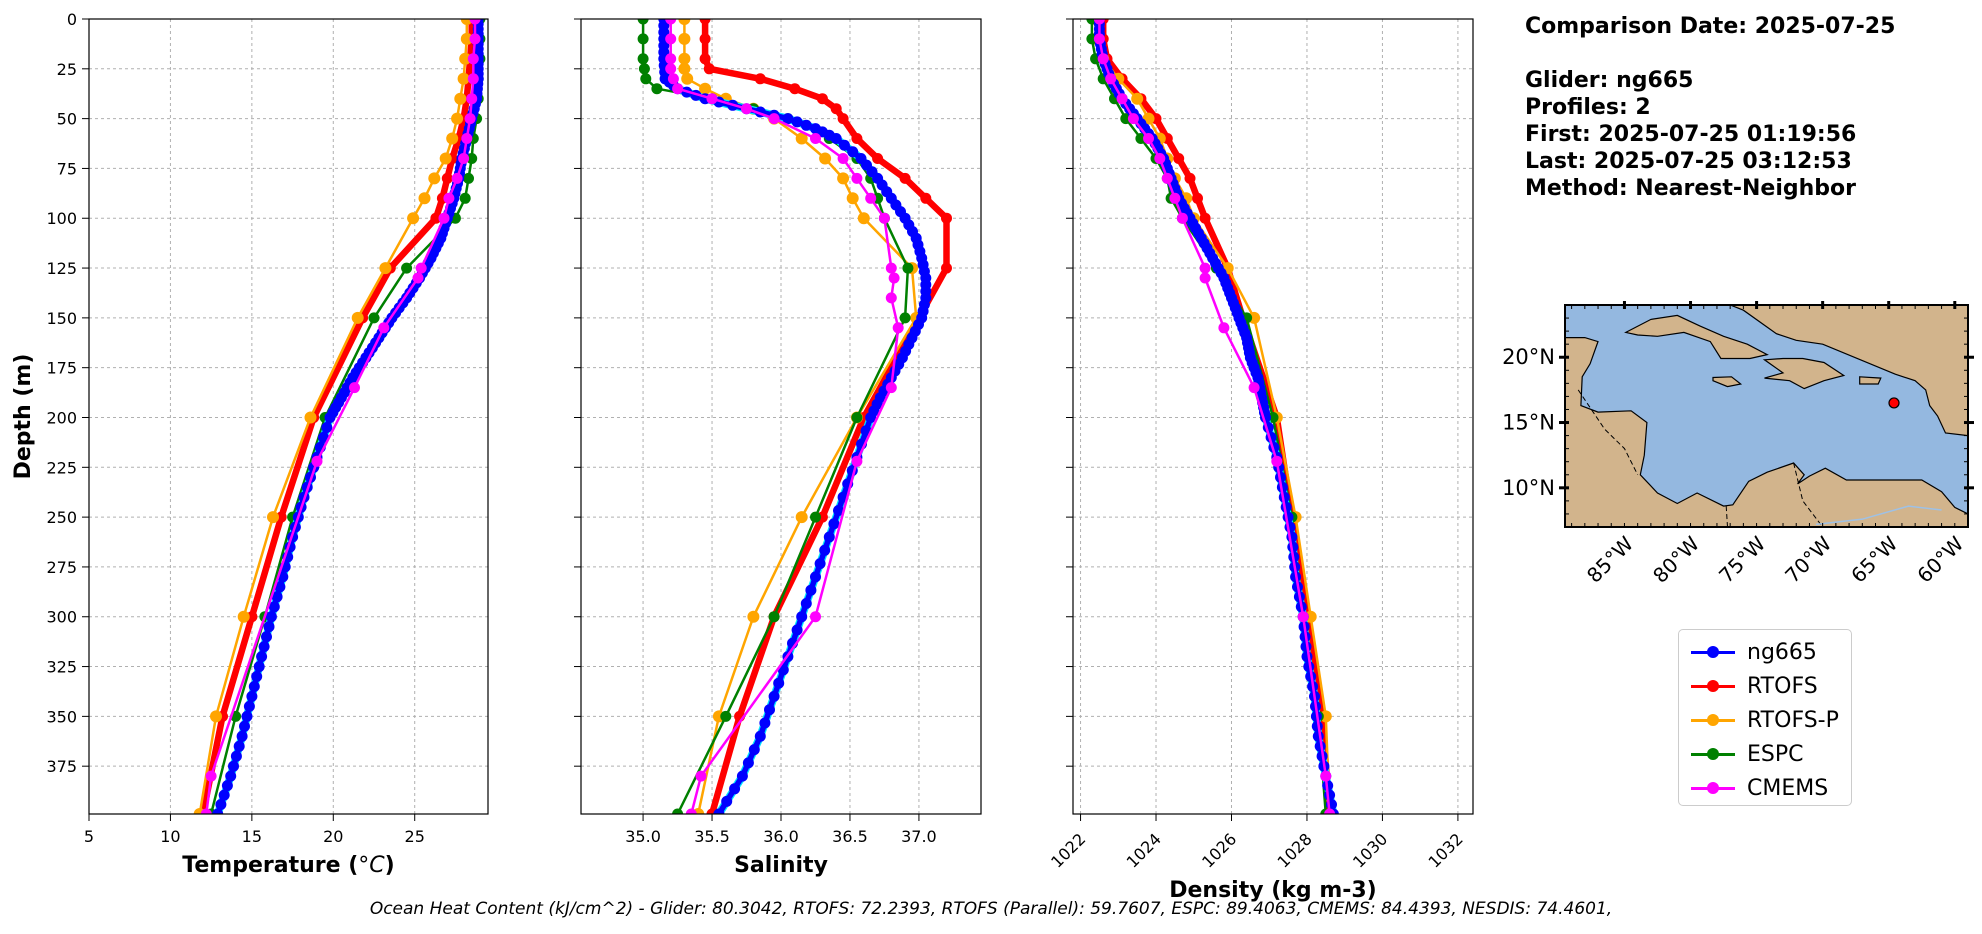 The height and width of the screenshot is (934, 1982). I want to click on y-tick-label: 75, so click(67, 168).